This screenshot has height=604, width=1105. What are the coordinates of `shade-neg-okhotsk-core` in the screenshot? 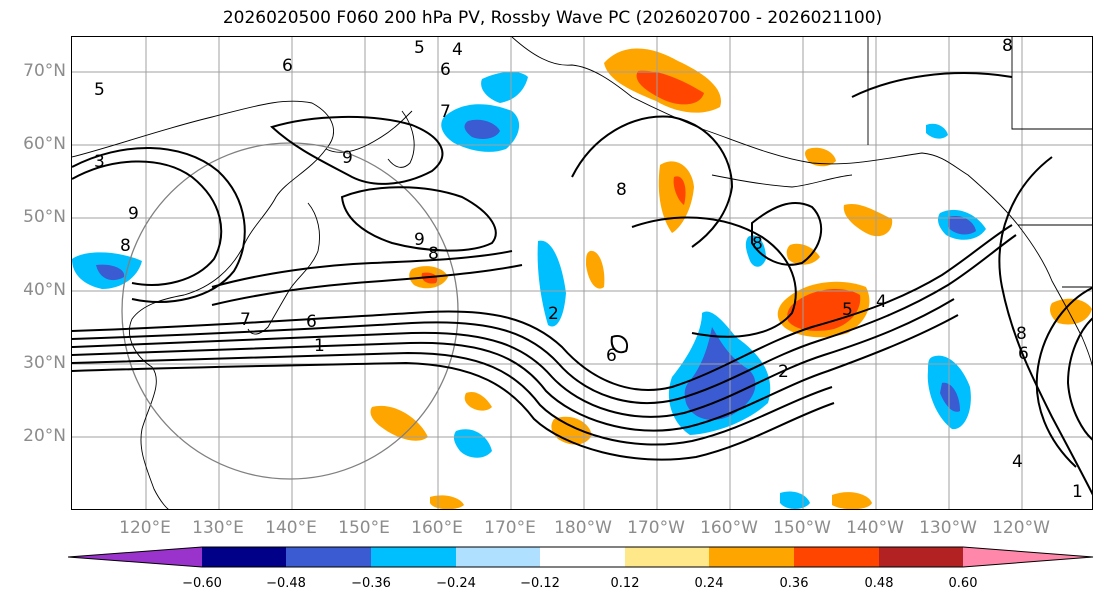 It's located at (482, 129).